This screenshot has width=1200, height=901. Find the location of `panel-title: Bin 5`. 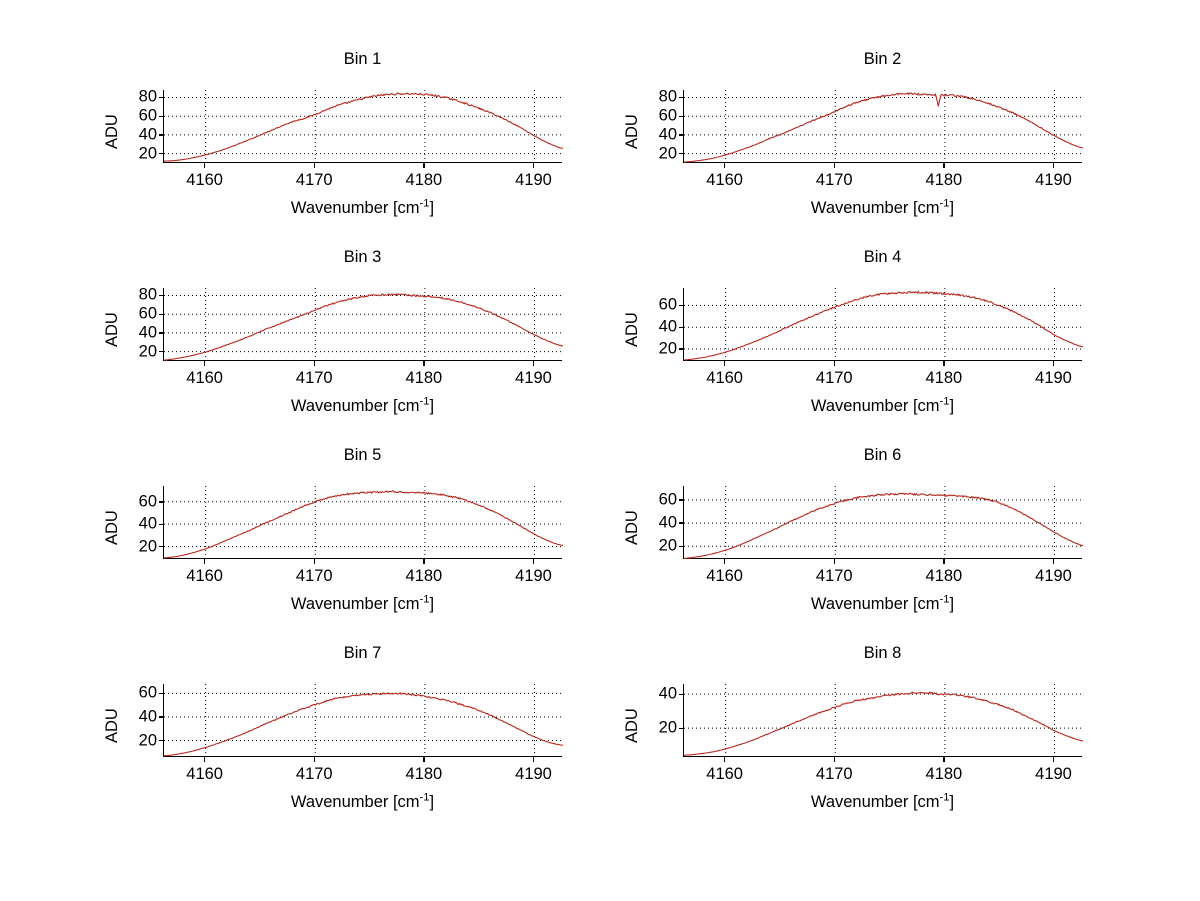

panel-title: Bin 5 is located at coordinates (362, 455).